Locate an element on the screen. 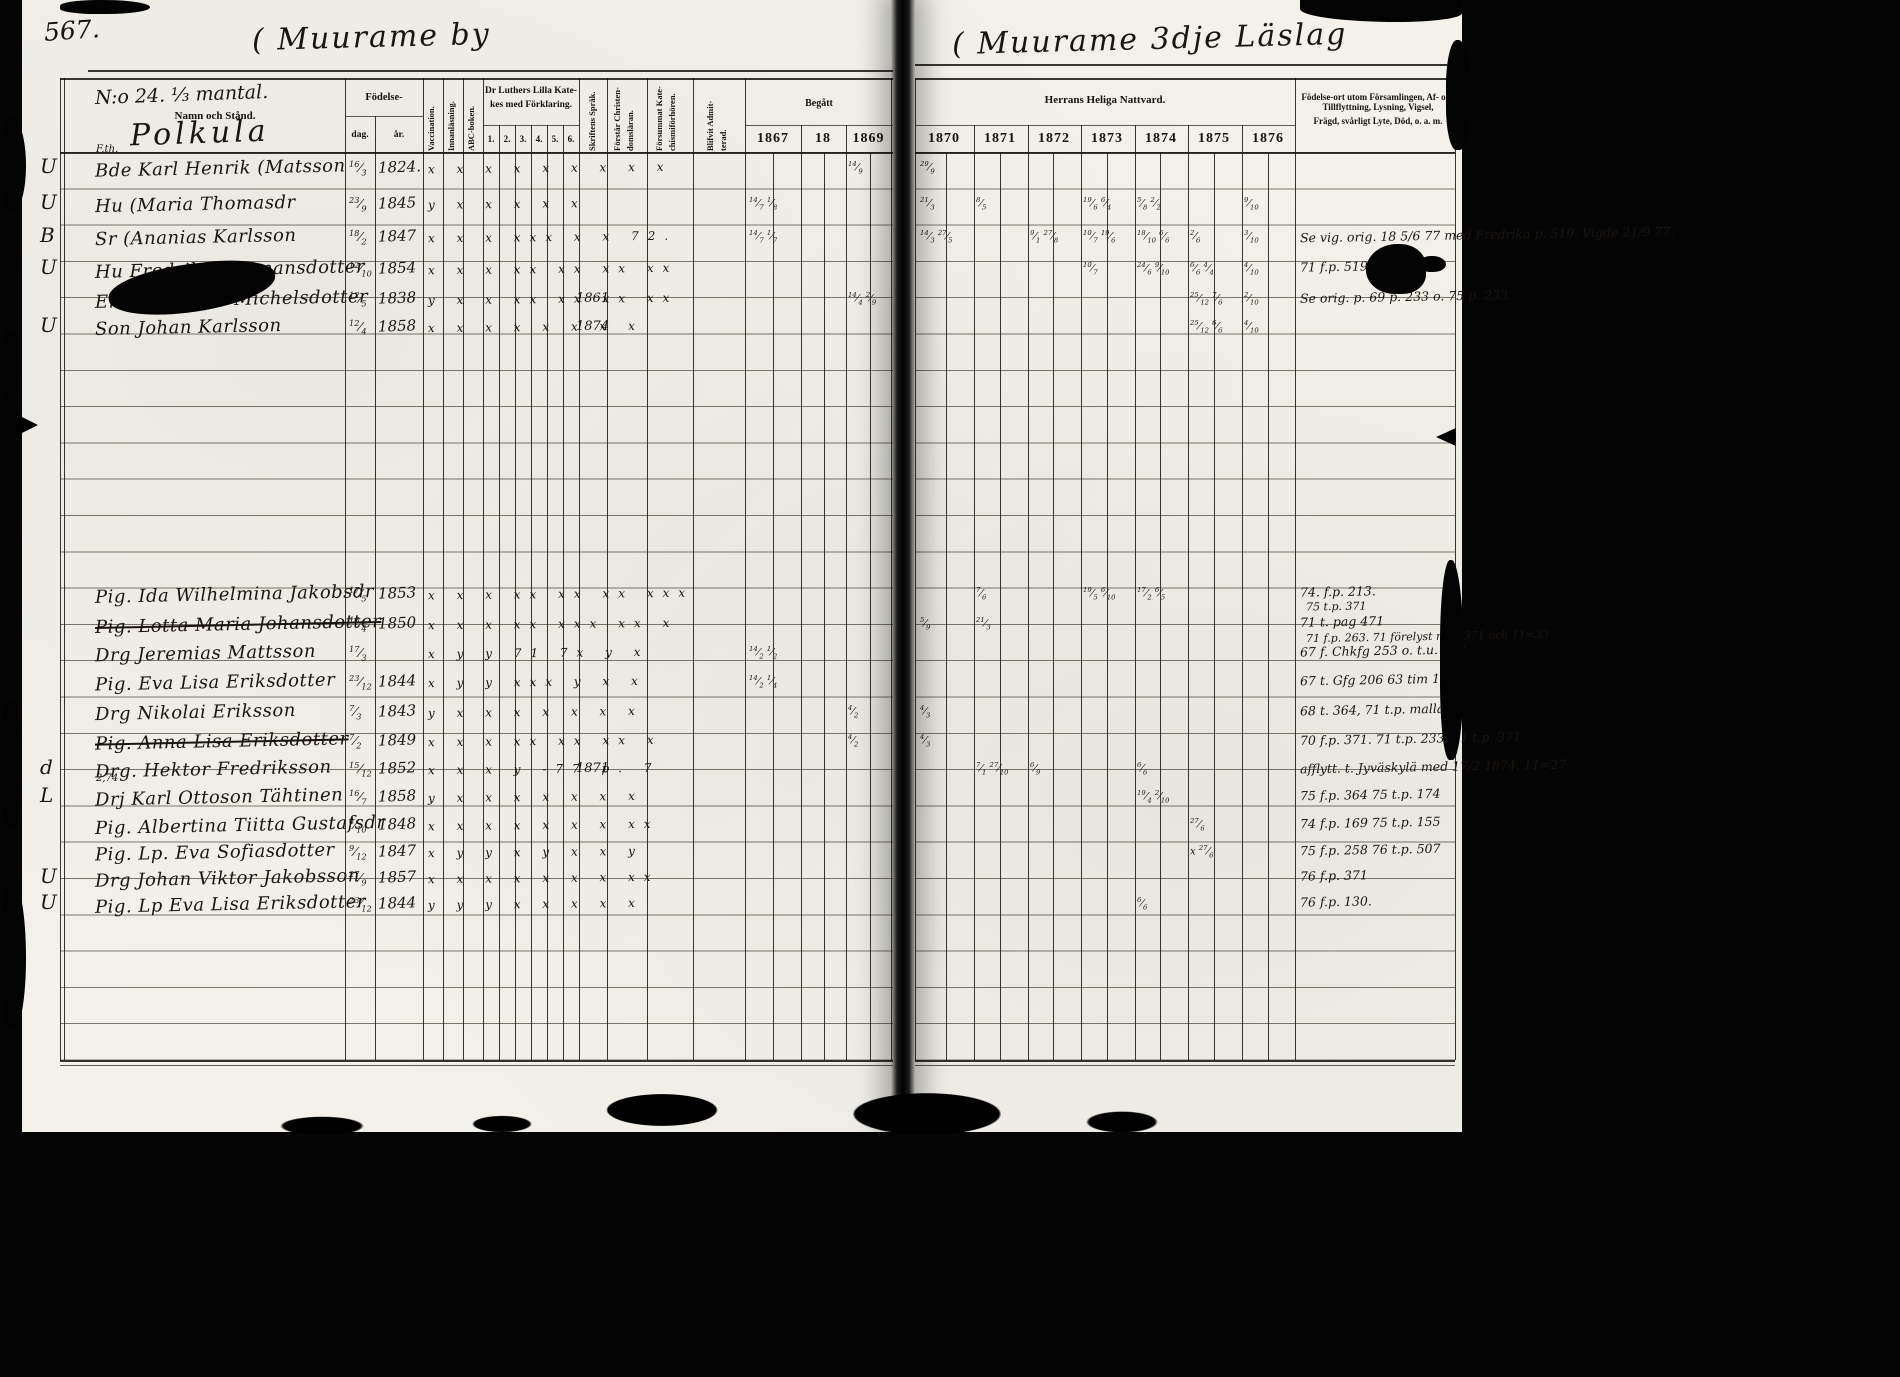 The width and height of the screenshot is (1900, 1377). person-name: Pig. Lp Eva Lisa Eriksdotter is located at coordinates (230, 904).